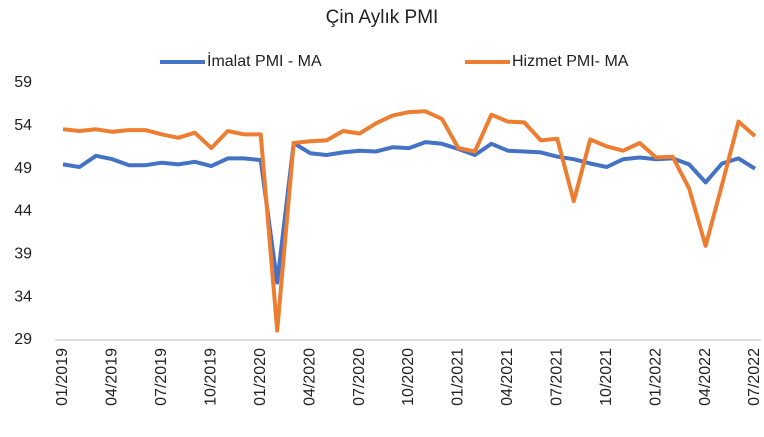 This screenshot has height=437, width=764. What do you see at coordinates (570, 61) in the screenshot?
I see `legend-label: Hizmet PMI- MA` at bounding box center [570, 61].